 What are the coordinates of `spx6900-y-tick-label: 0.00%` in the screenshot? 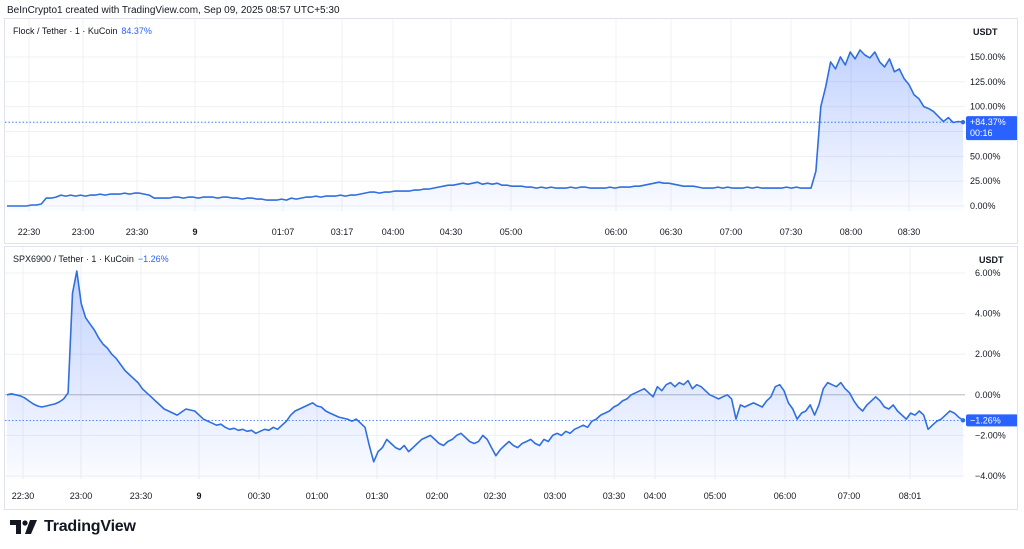 It's located at (988, 395).